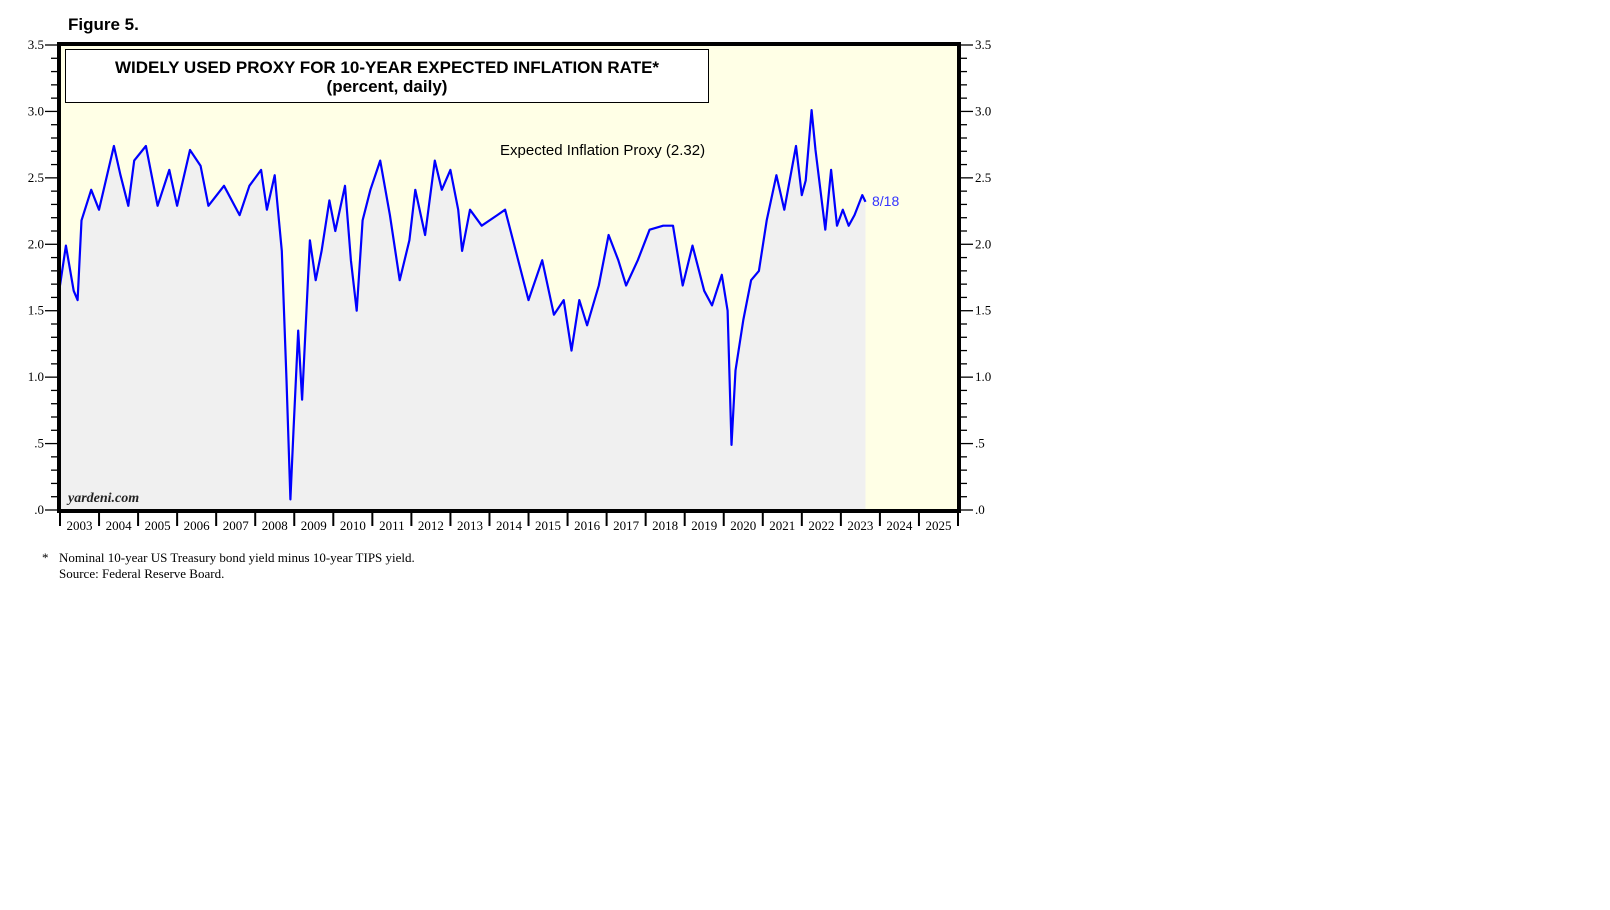 The image size is (1610, 910). Describe the element at coordinates (983, 177) in the screenshot. I see `y-tick-label-right: 2.5` at that location.